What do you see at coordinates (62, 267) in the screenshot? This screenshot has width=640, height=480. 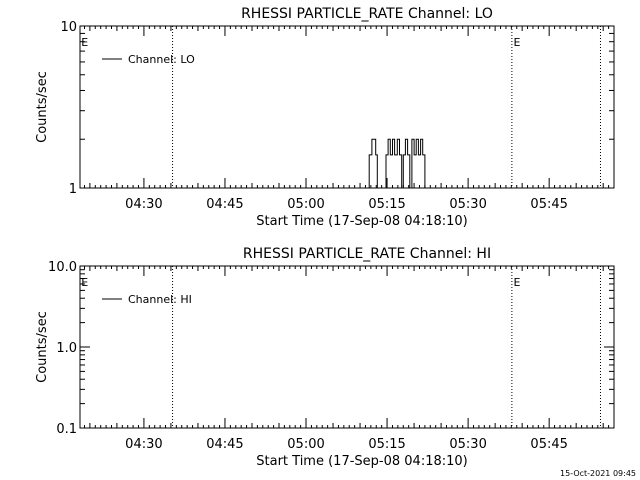 I see `y-tick-label: 10.0` at bounding box center [62, 267].